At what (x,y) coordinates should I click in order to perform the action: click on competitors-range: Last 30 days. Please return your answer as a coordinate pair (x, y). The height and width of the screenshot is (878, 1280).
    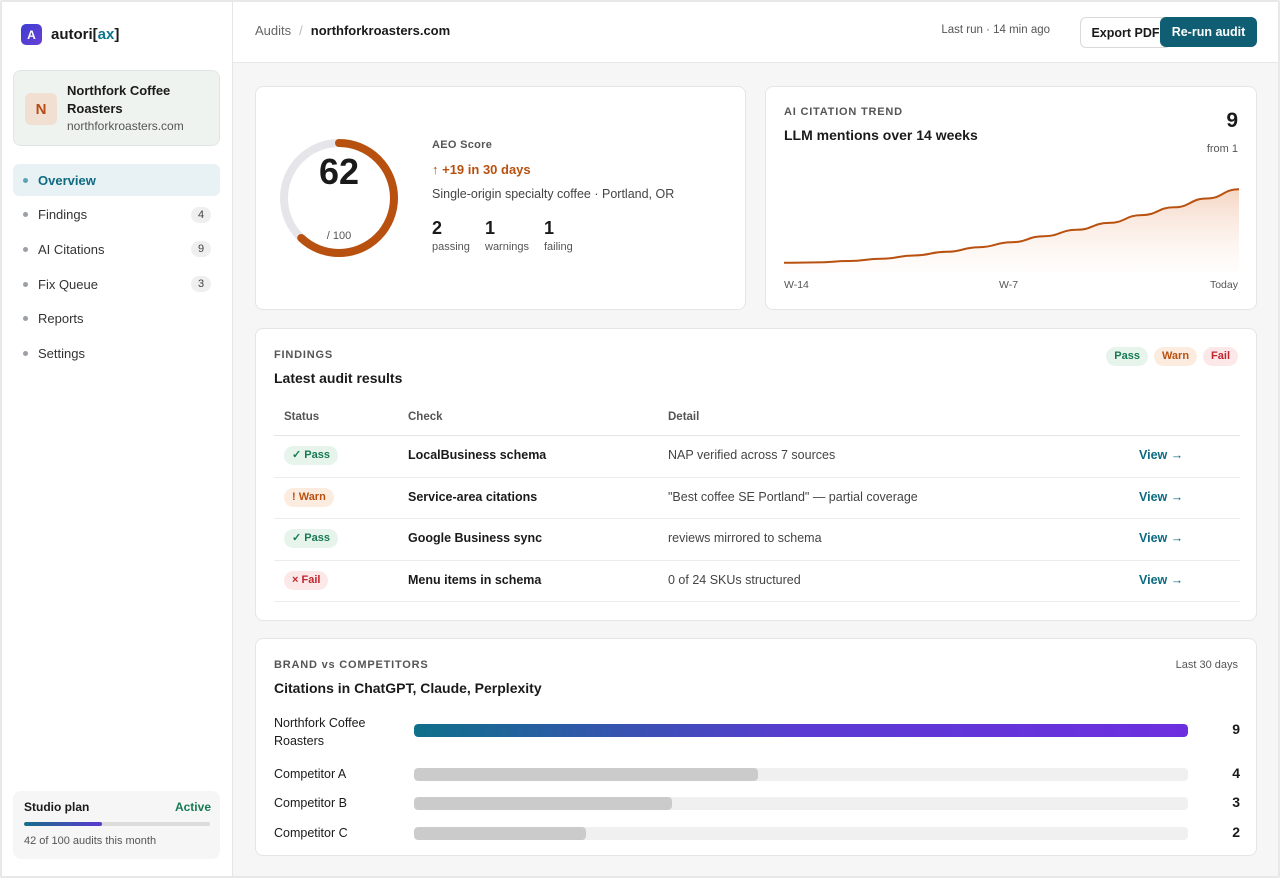
    Looking at the image, I should click on (1206, 665).